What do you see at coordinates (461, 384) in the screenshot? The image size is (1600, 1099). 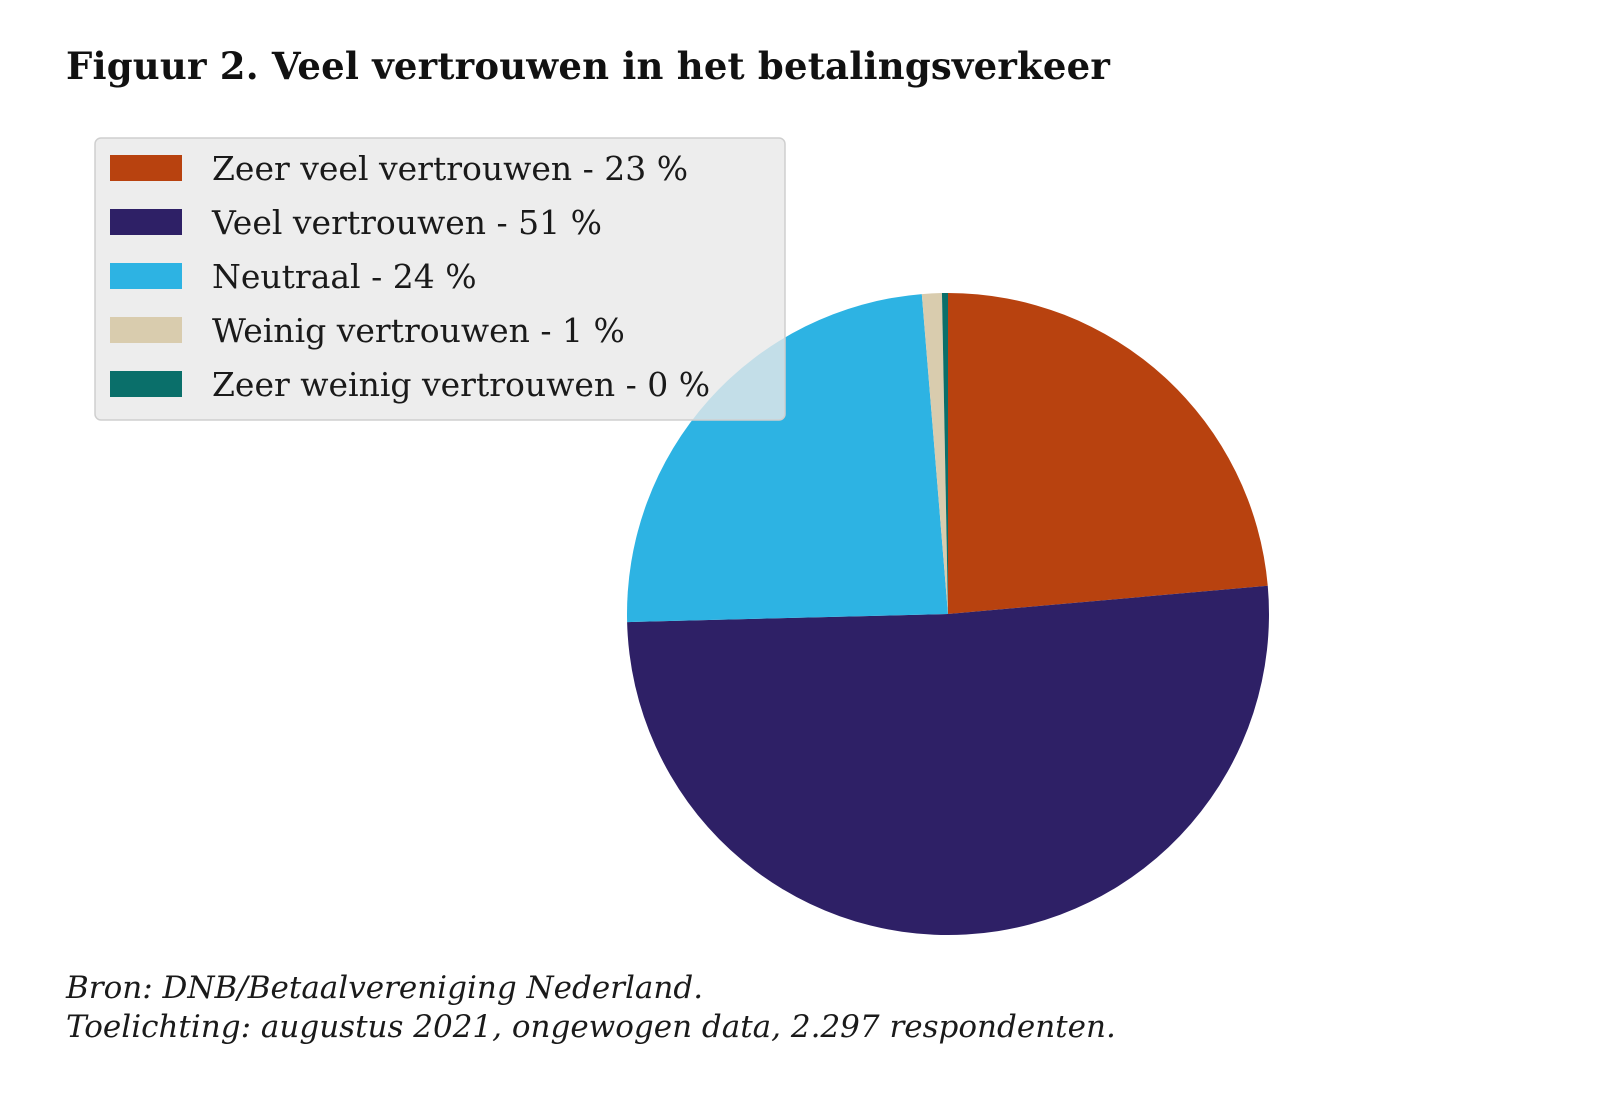 I see `legend-label-5: Zeer weinig vertrouwen - 0 %` at bounding box center [461, 384].